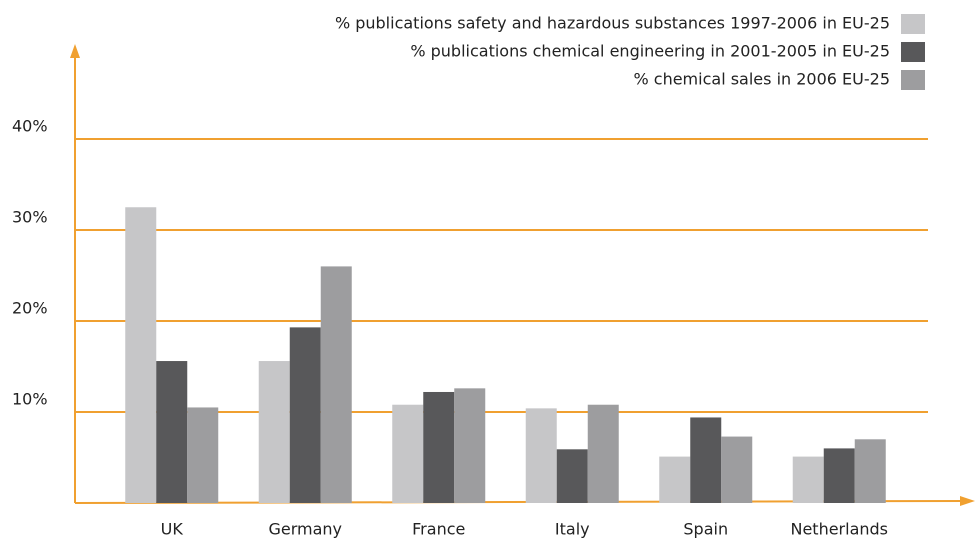  What do you see at coordinates (75, 51) in the screenshot?
I see `y-axis-arrow` at bounding box center [75, 51].